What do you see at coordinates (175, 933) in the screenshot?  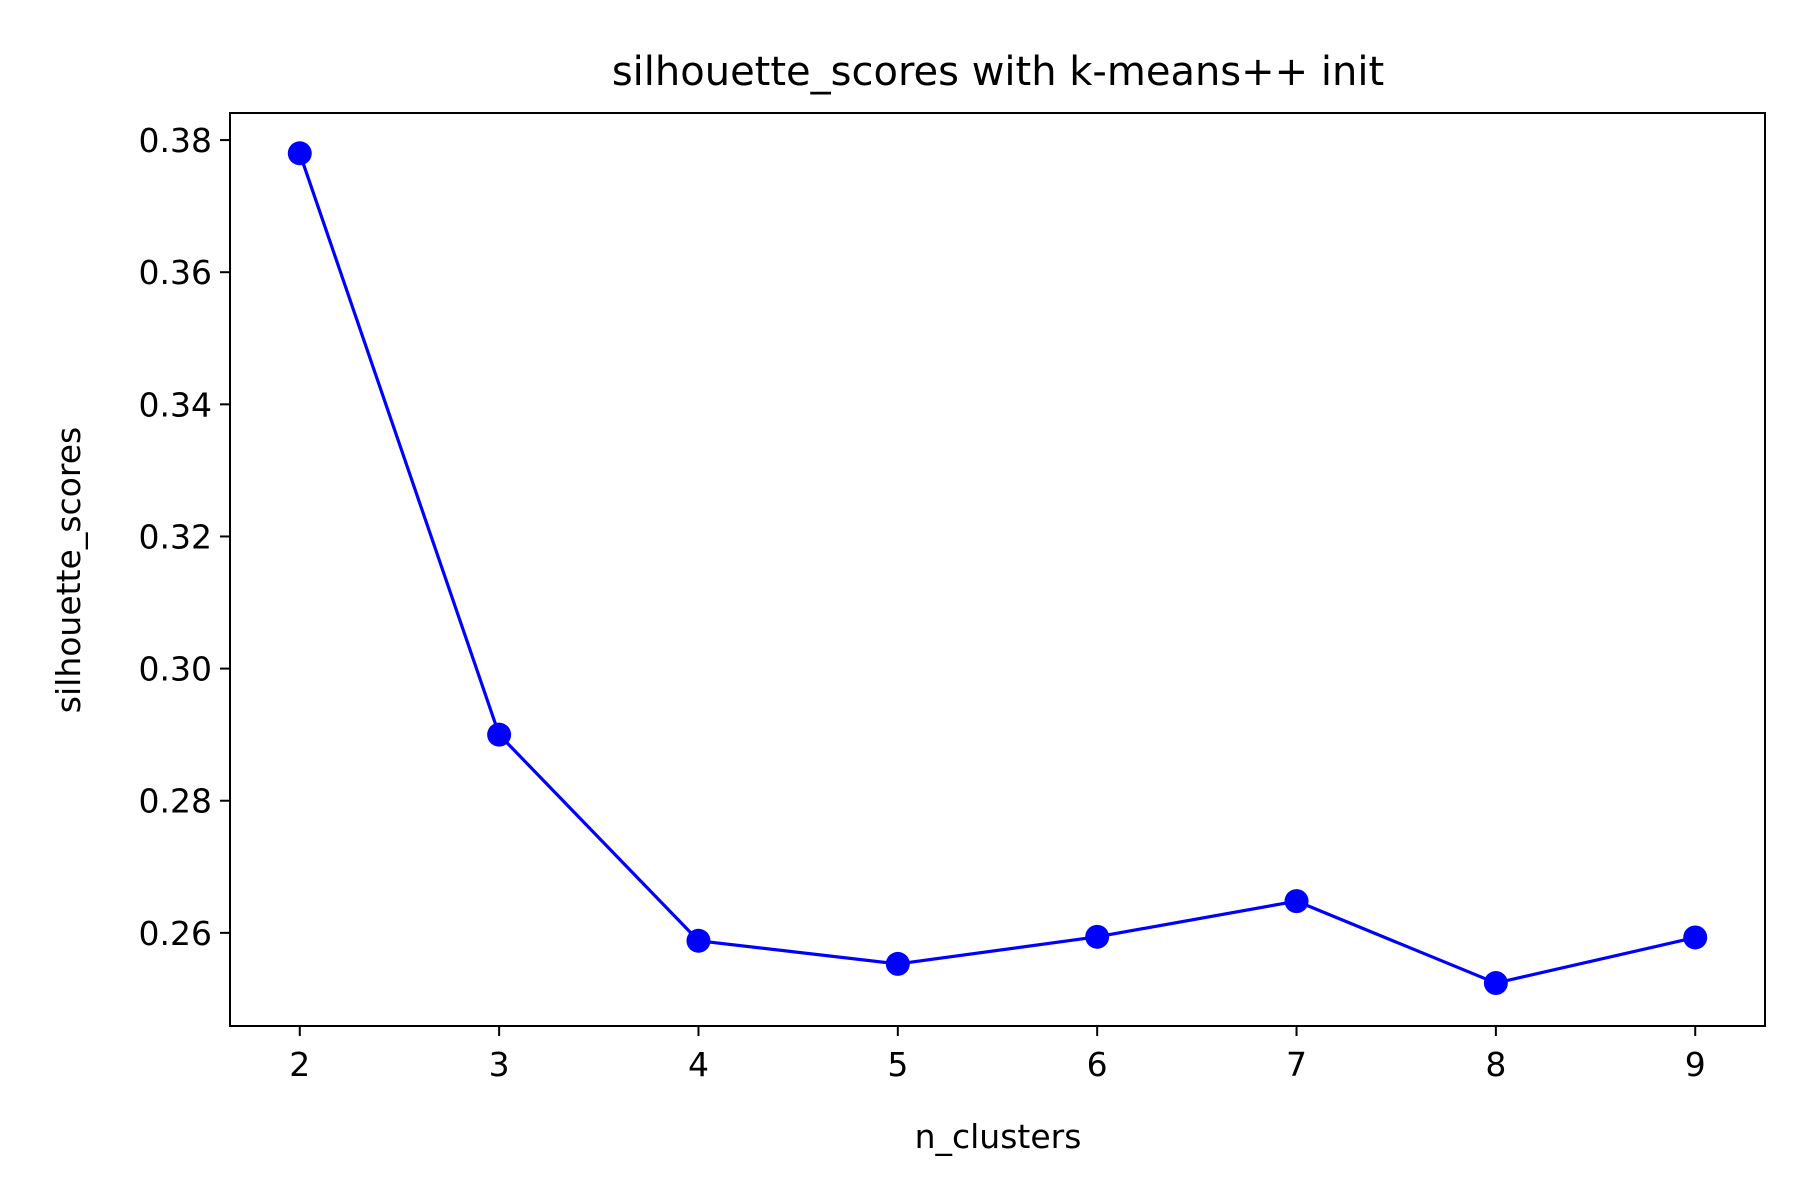 I see `y-tick-label: 0.26` at bounding box center [175, 933].